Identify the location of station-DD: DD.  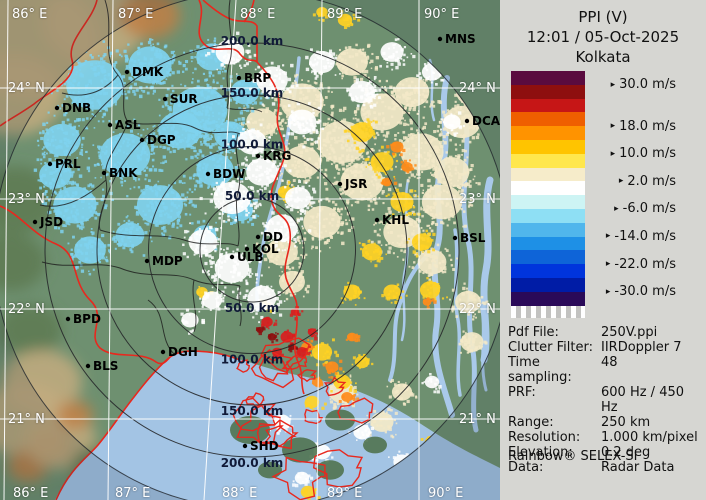
(269, 237).